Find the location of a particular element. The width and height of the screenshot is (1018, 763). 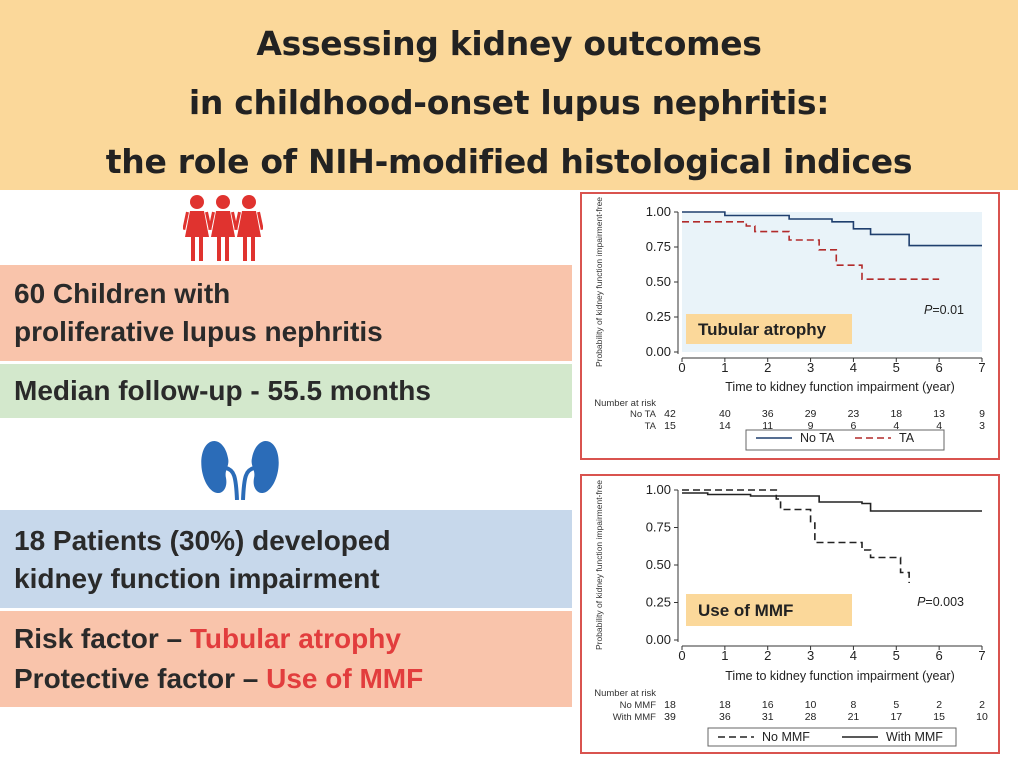

risk-count: 29 is located at coordinates (811, 414).